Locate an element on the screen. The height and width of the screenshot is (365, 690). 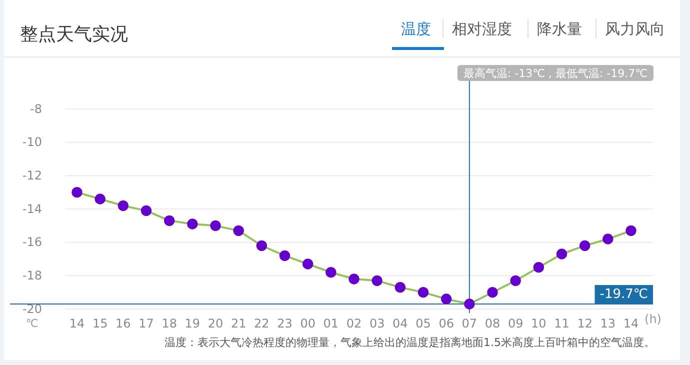
x-tick-label: 01 is located at coordinates (331, 323).